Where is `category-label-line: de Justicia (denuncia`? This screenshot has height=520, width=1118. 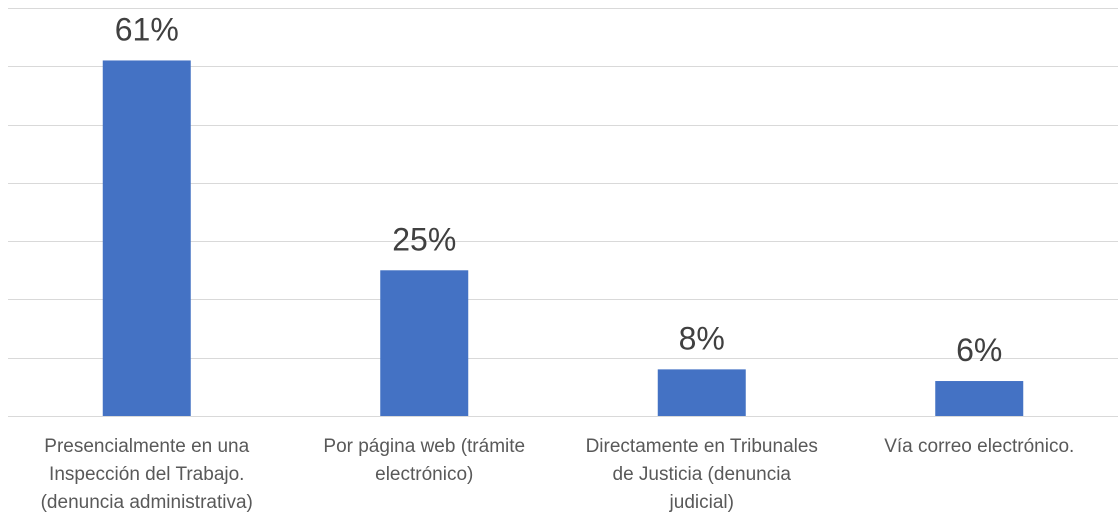
category-label-line: de Justicia (denuncia is located at coordinates (702, 474).